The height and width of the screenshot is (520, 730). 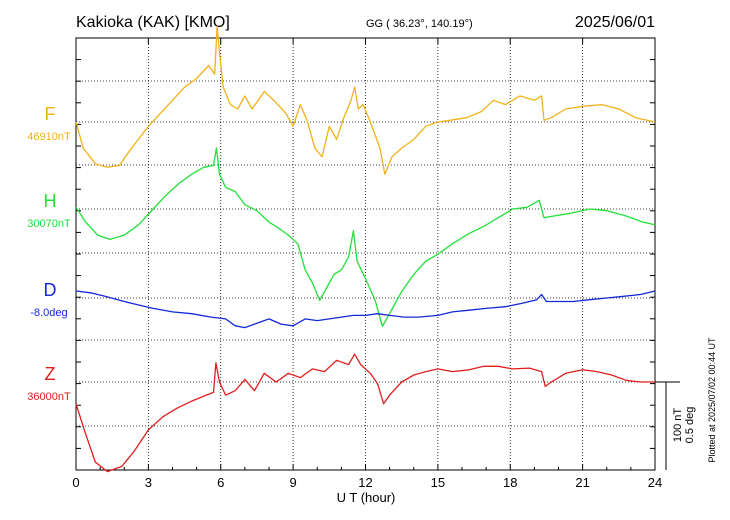 What do you see at coordinates (49, 137) in the screenshot?
I see `series-baseline-F: 46910nT` at bounding box center [49, 137].